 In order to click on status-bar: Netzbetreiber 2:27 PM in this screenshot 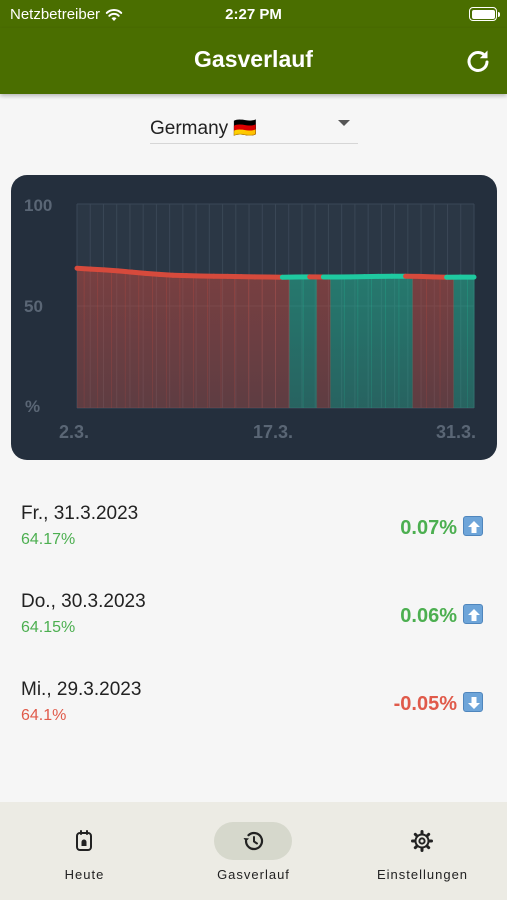, I will do `click(253, 14)`.